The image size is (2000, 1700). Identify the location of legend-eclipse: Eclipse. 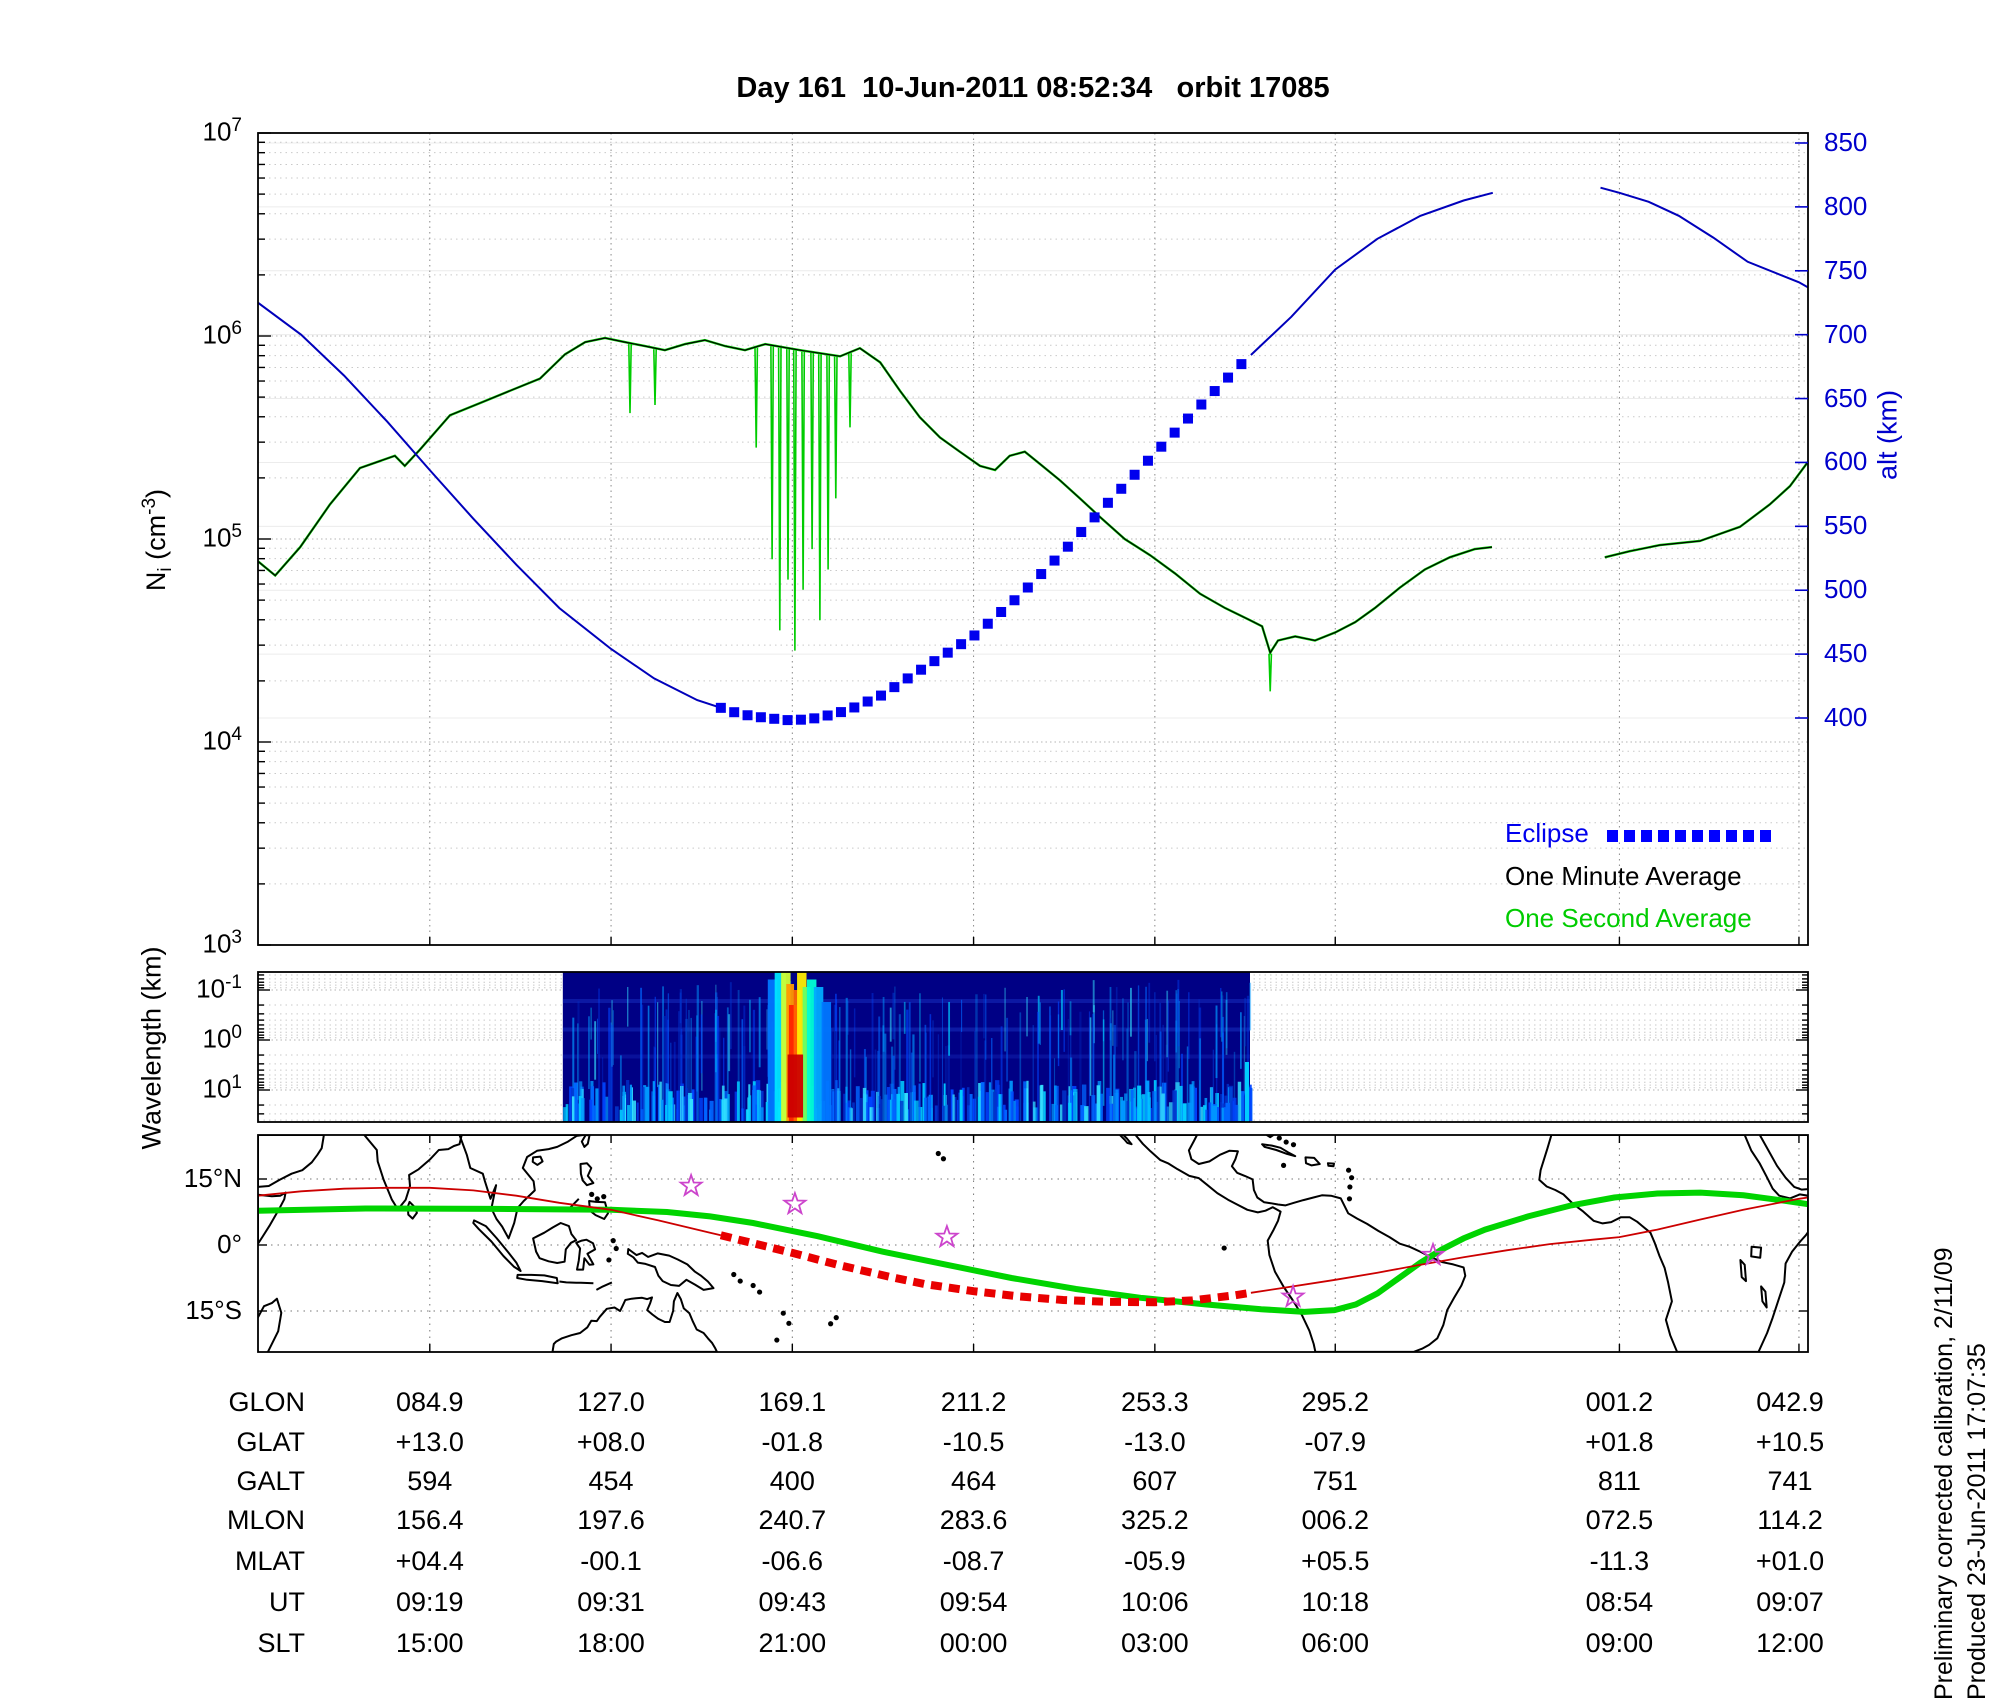
(1641, 833).